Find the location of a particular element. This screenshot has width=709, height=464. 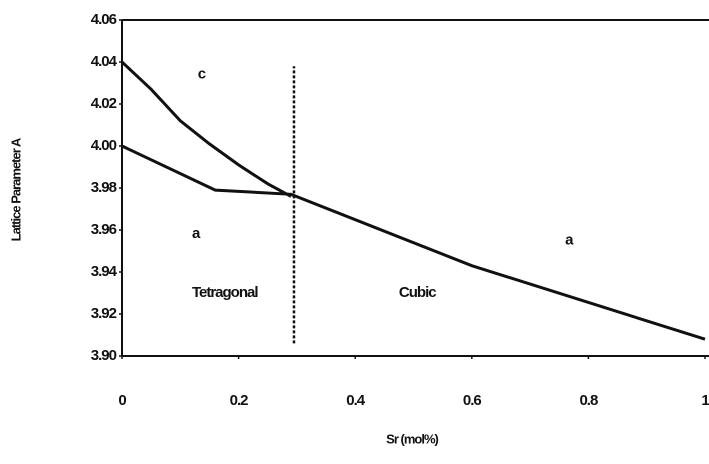

y-tick-label: 3.94 is located at coordinates (104, 271).